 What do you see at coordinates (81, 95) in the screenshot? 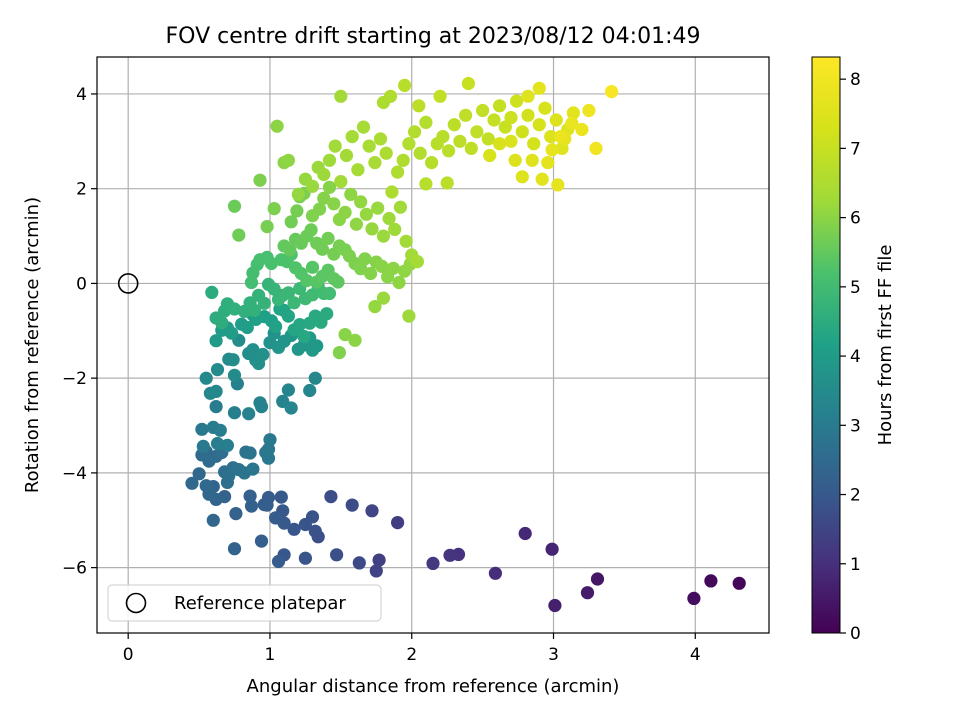
I see `y-tick-label: 4` at bounding box center [81, 95].